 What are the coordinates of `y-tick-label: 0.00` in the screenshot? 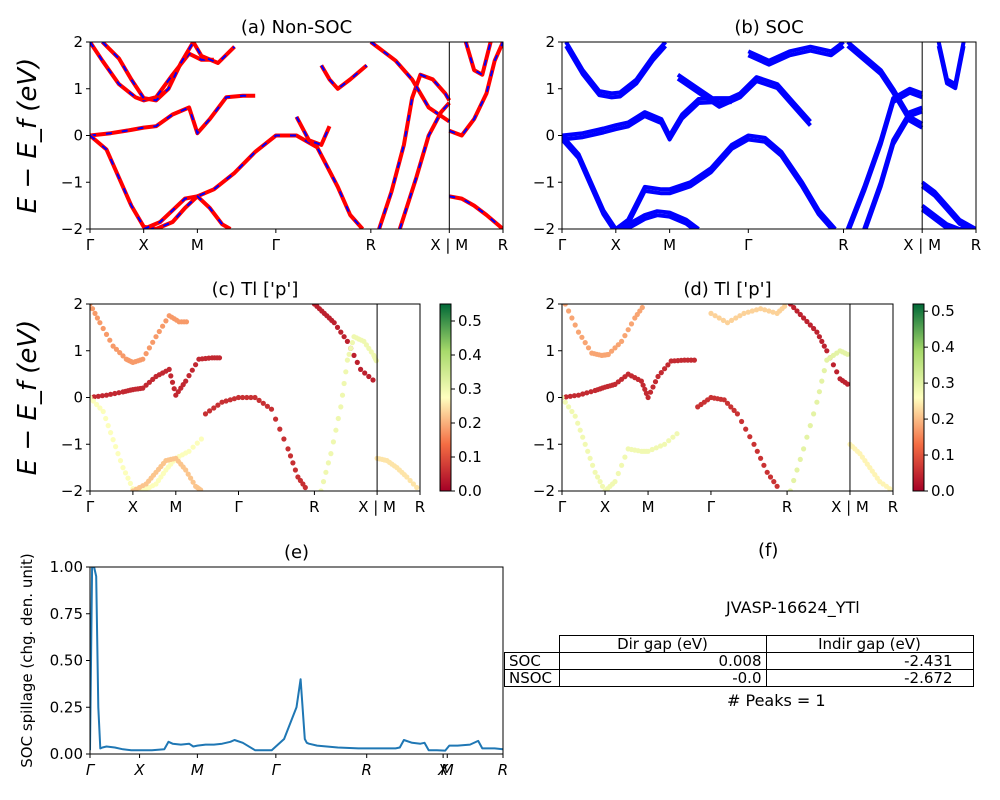 It's located at (66, 754).